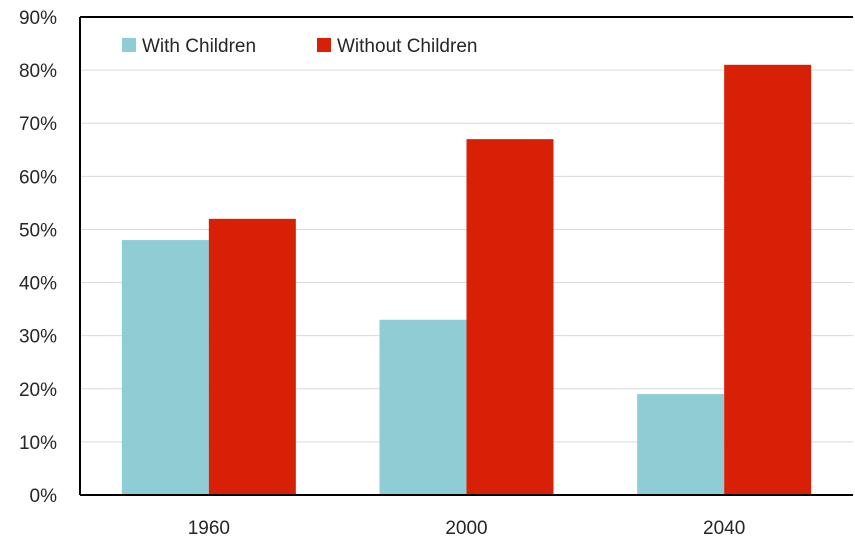  What do you see at coordinates (407, 46) in the screenshot?
I see `legend-label: Without Children` at bounding box center [407, 46].